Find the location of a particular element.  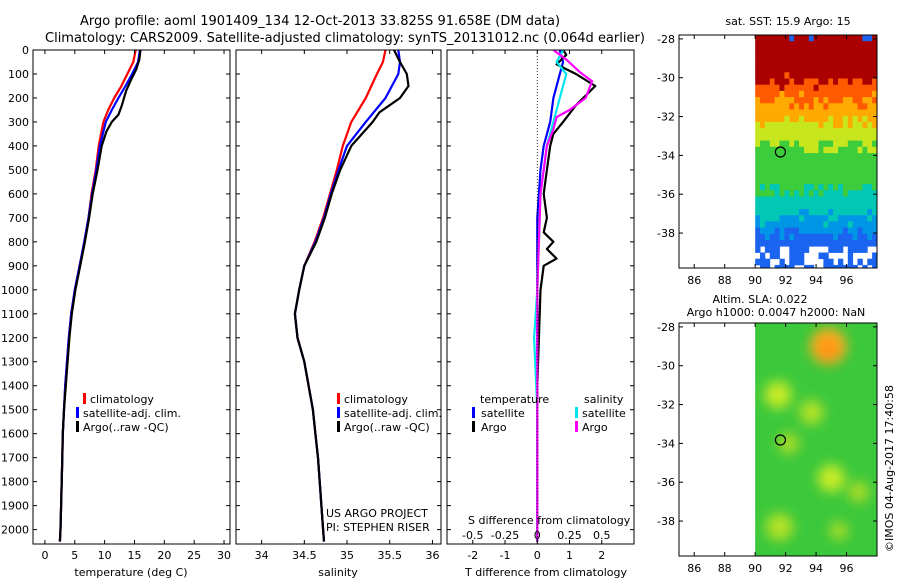

sla-map-title-2: Argo h1000: 0.0047 h2000: NaN is located at coordinates (776, 312).